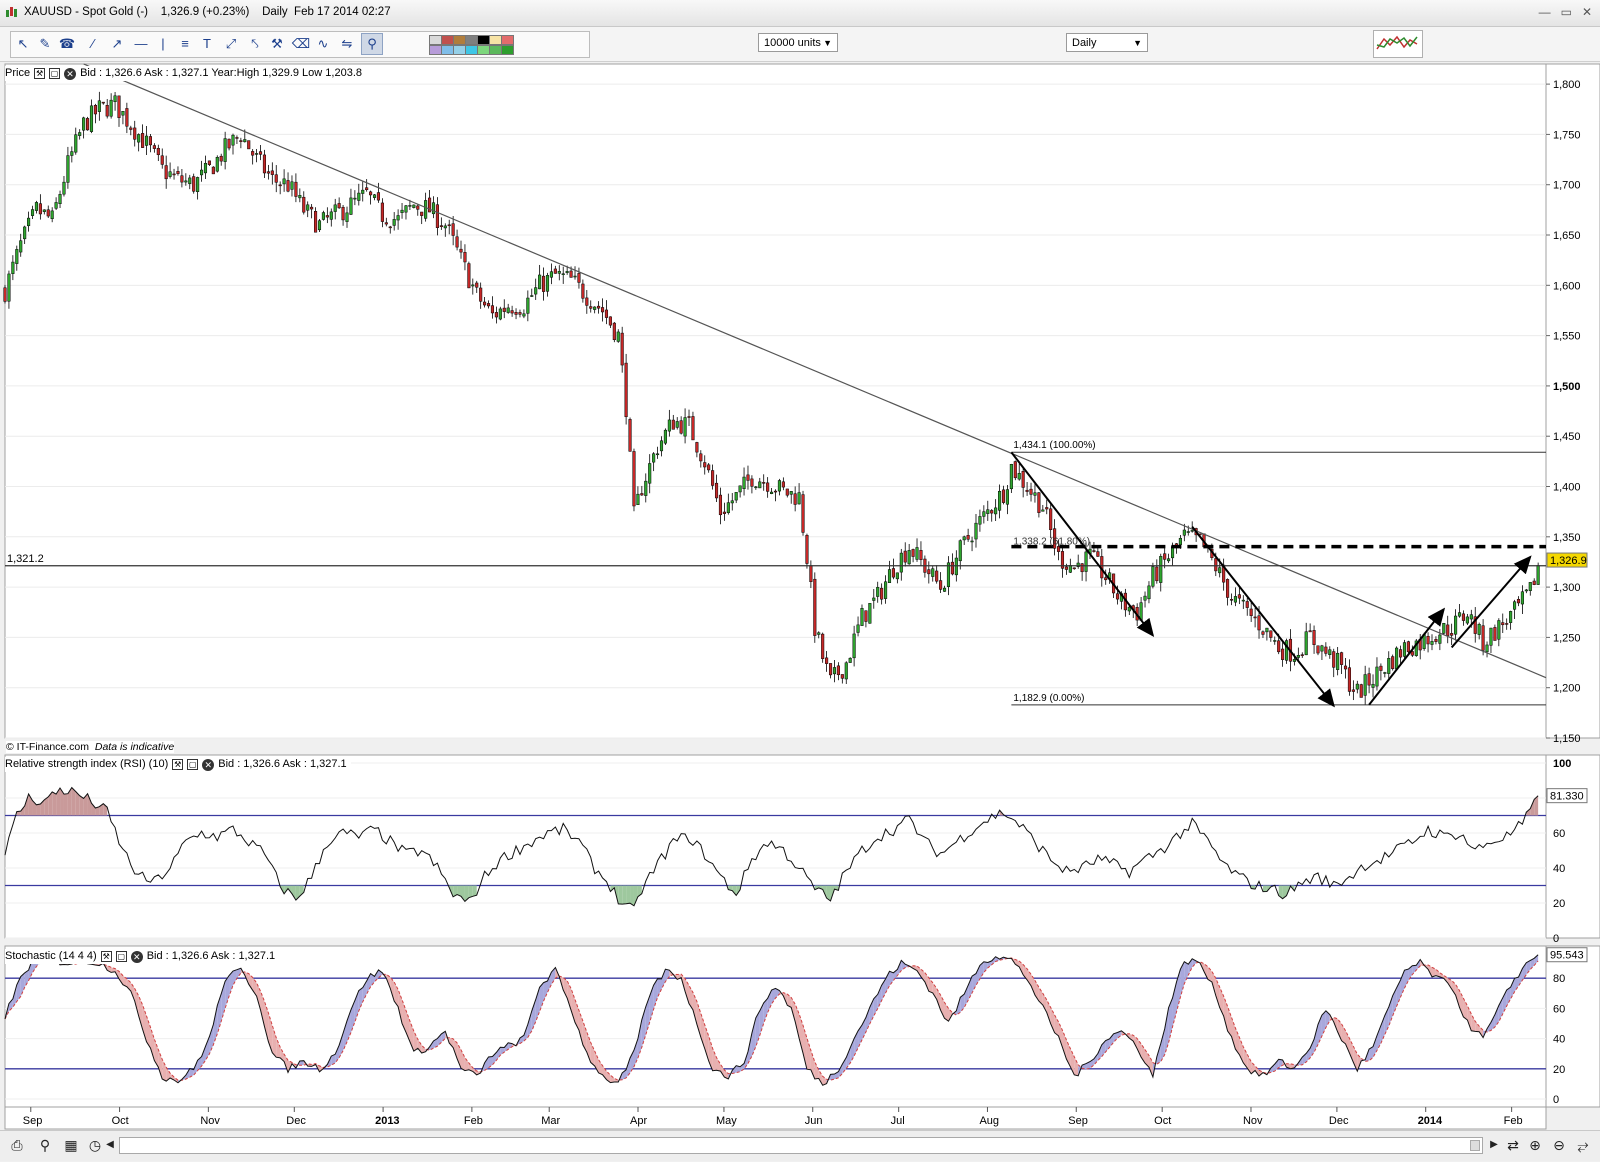 Image resolution: width=1600 pixels, height=1162 pixels. I want to click on pin-icon: ⚲, so click(45, 1145).